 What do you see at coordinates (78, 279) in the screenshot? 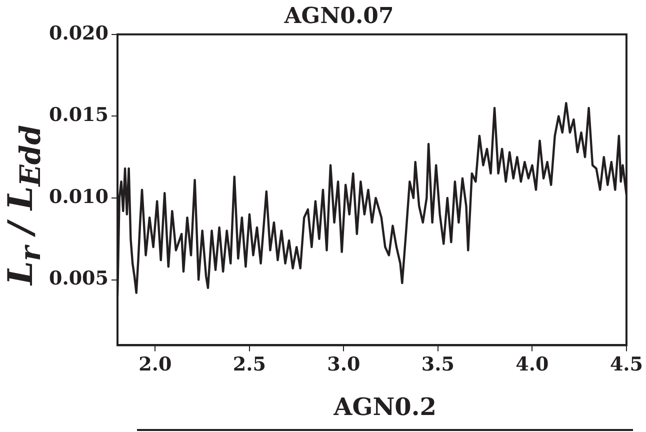
I see `y-tick-label: 0.005` at bounding box center [78, 279].